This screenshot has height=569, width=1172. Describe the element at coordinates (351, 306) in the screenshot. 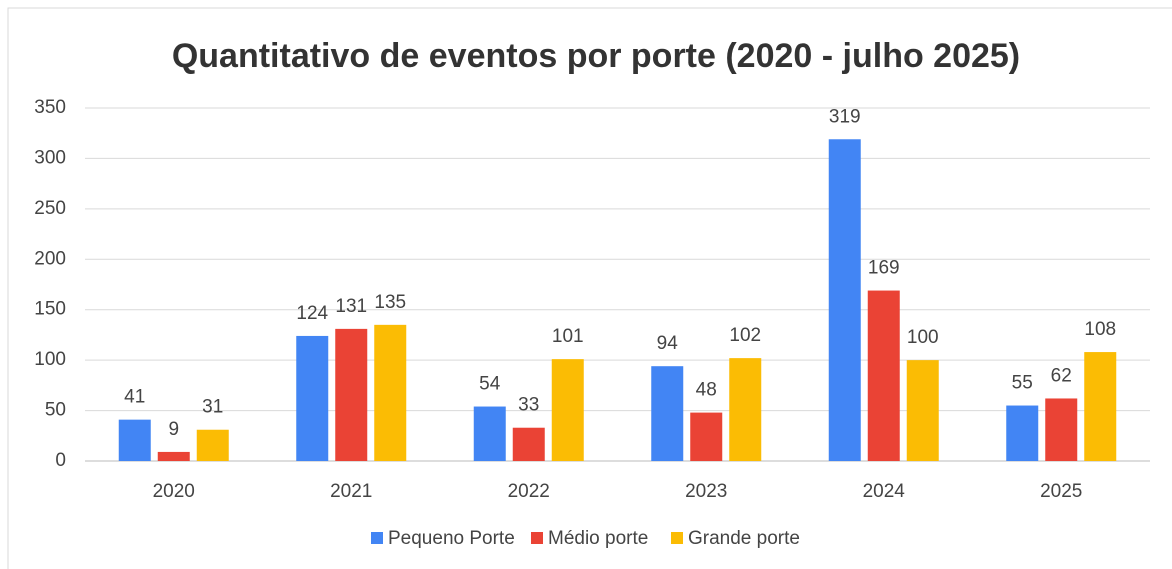

I see `data-label: 131` at that location.